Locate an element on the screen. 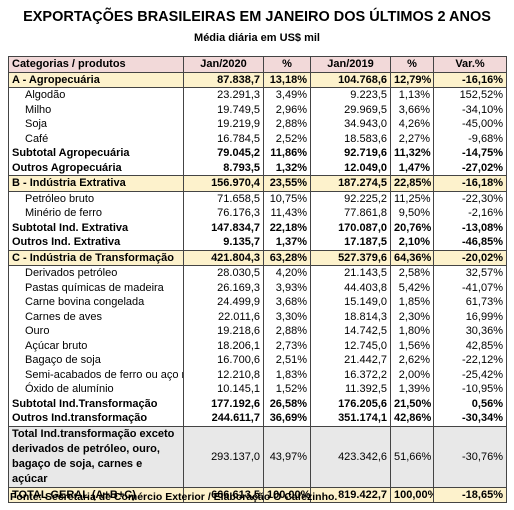 The height and width of the screenshot is (510, 514). table-cell: 527.379,6 is located at coordinates (350, 257).